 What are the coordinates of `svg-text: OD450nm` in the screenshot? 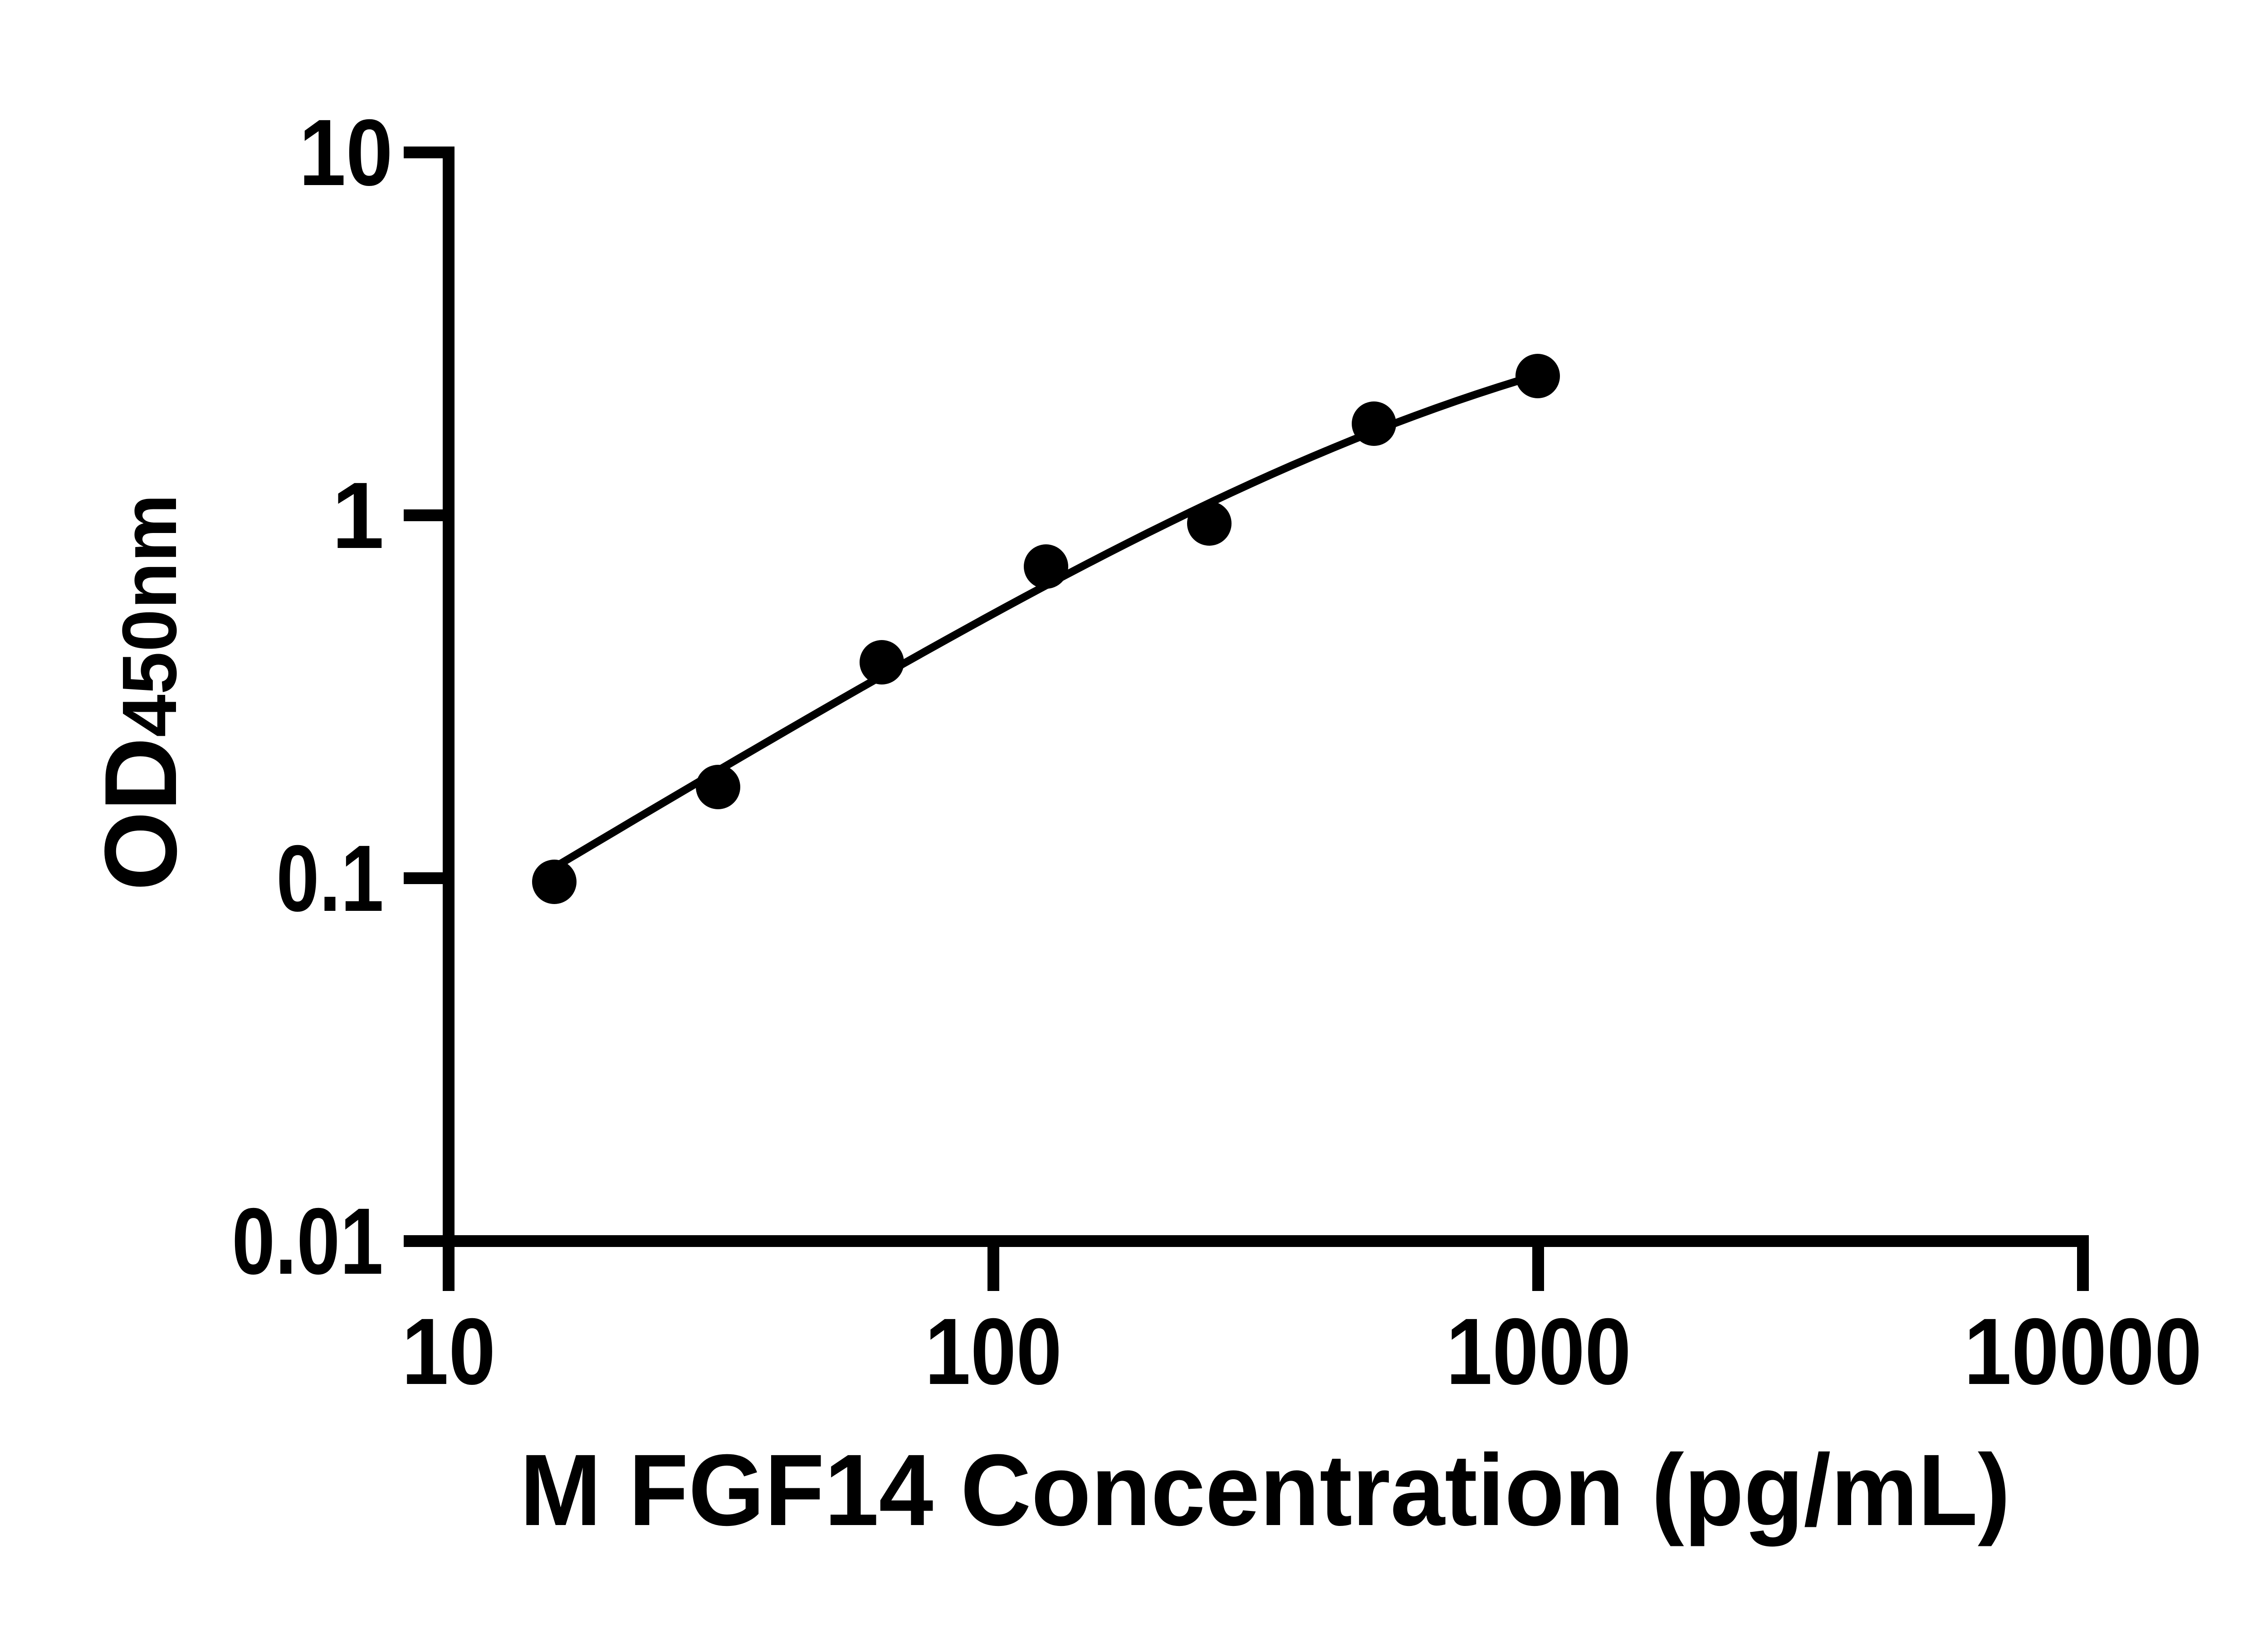 It's located at (140, 692).